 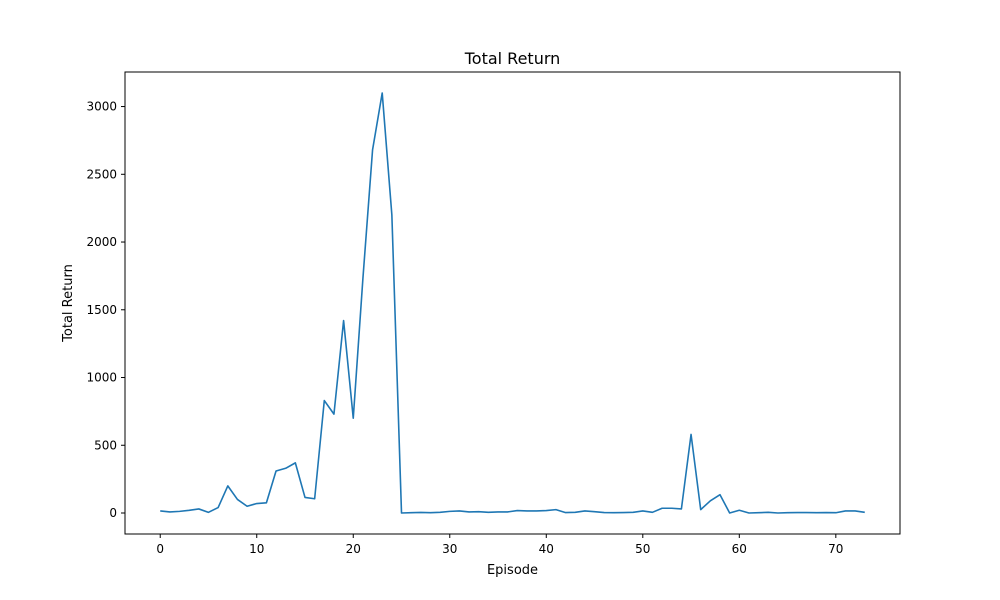 I want to click on y-tick-label: 500, so click(x=105, y=445).